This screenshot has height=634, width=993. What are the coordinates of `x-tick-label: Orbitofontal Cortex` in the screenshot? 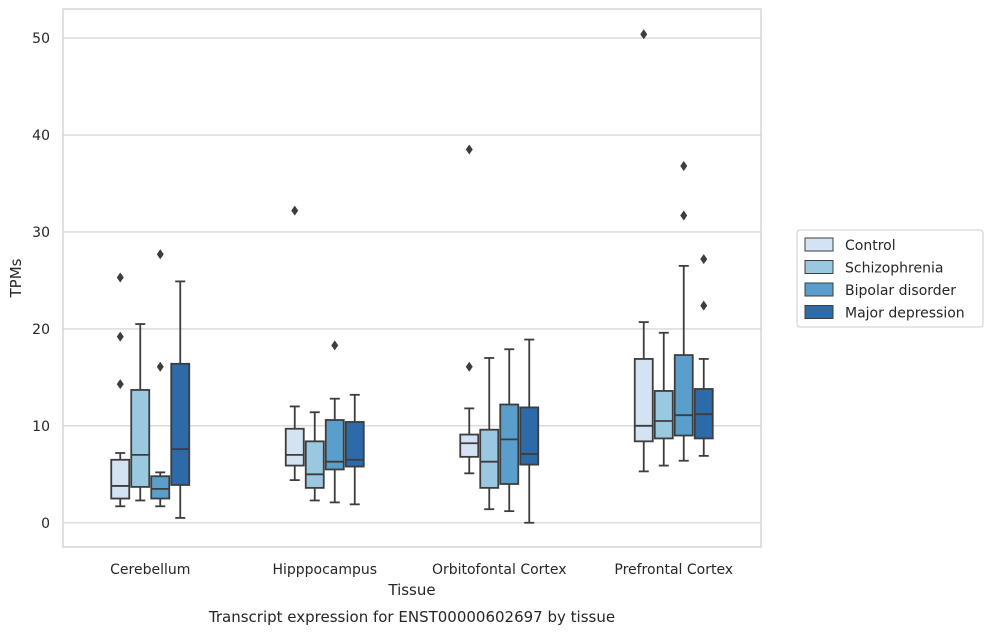 It's located at (499, 570).